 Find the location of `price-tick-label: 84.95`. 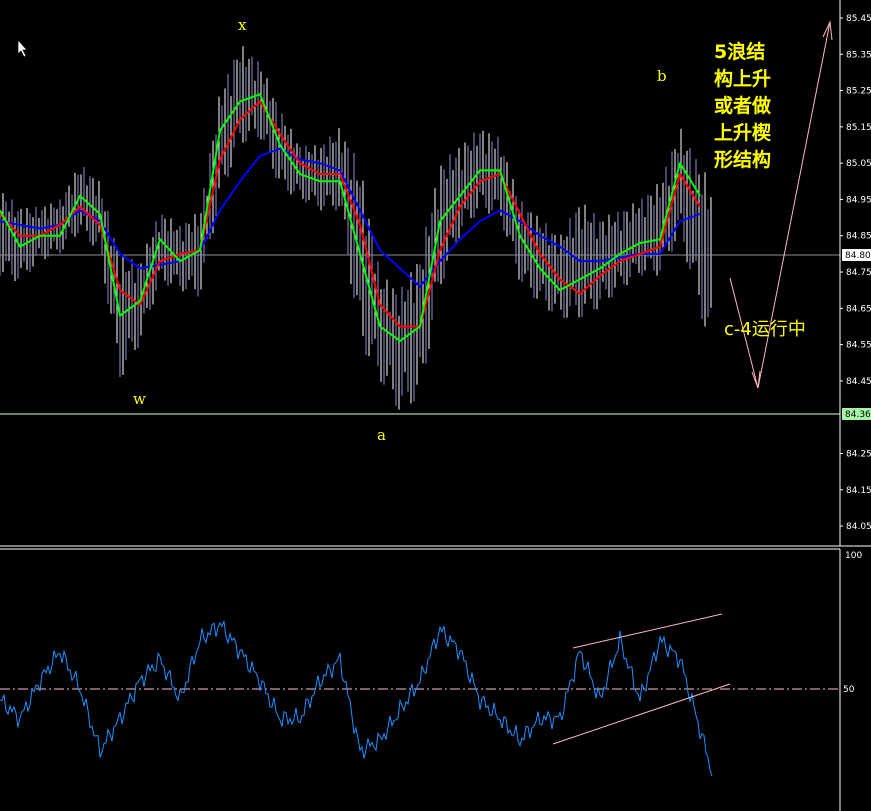

price-tick-label: 84.95 is located at coordinates (858, 200).